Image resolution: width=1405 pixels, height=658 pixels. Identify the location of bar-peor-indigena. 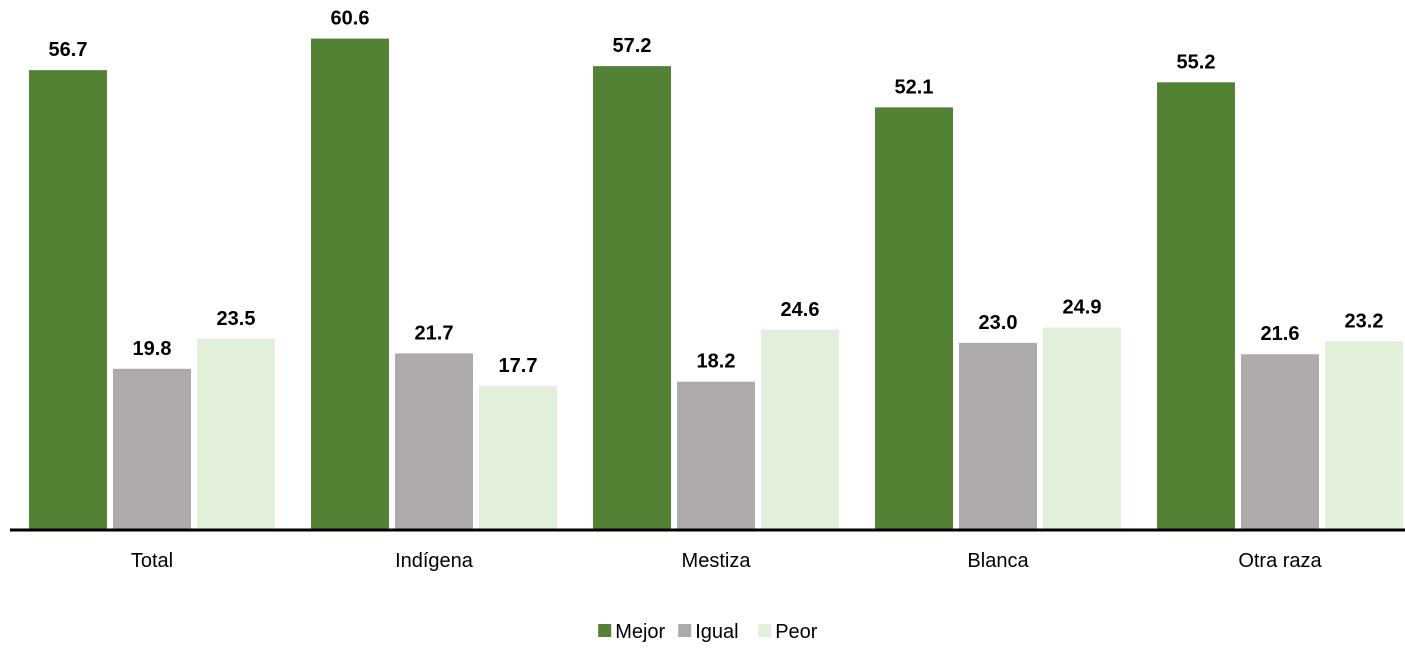
(518, 457).